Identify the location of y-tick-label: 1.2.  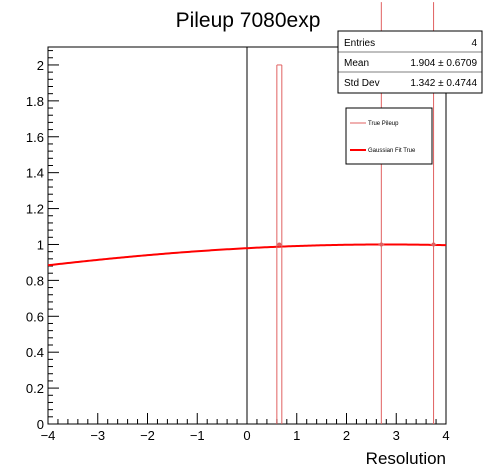
(35, 209).